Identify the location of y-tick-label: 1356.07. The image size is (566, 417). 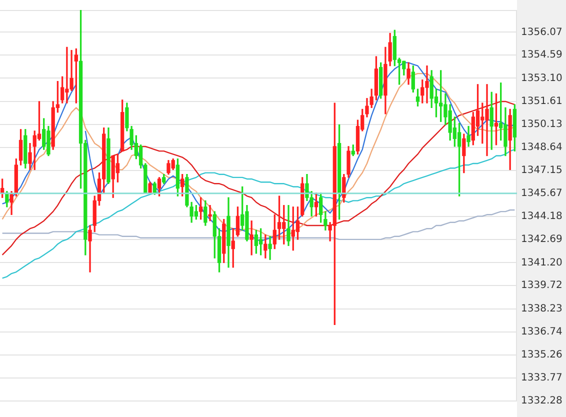
(541, 32).